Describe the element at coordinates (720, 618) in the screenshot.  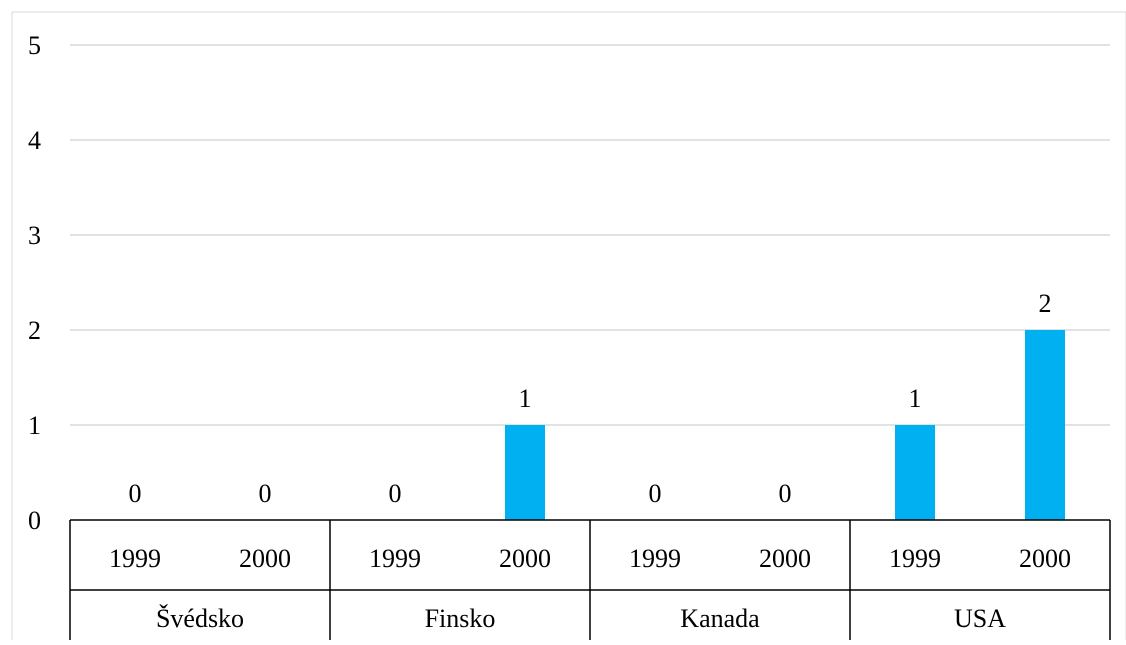
I see `x-group-label: Kanada` at that location.